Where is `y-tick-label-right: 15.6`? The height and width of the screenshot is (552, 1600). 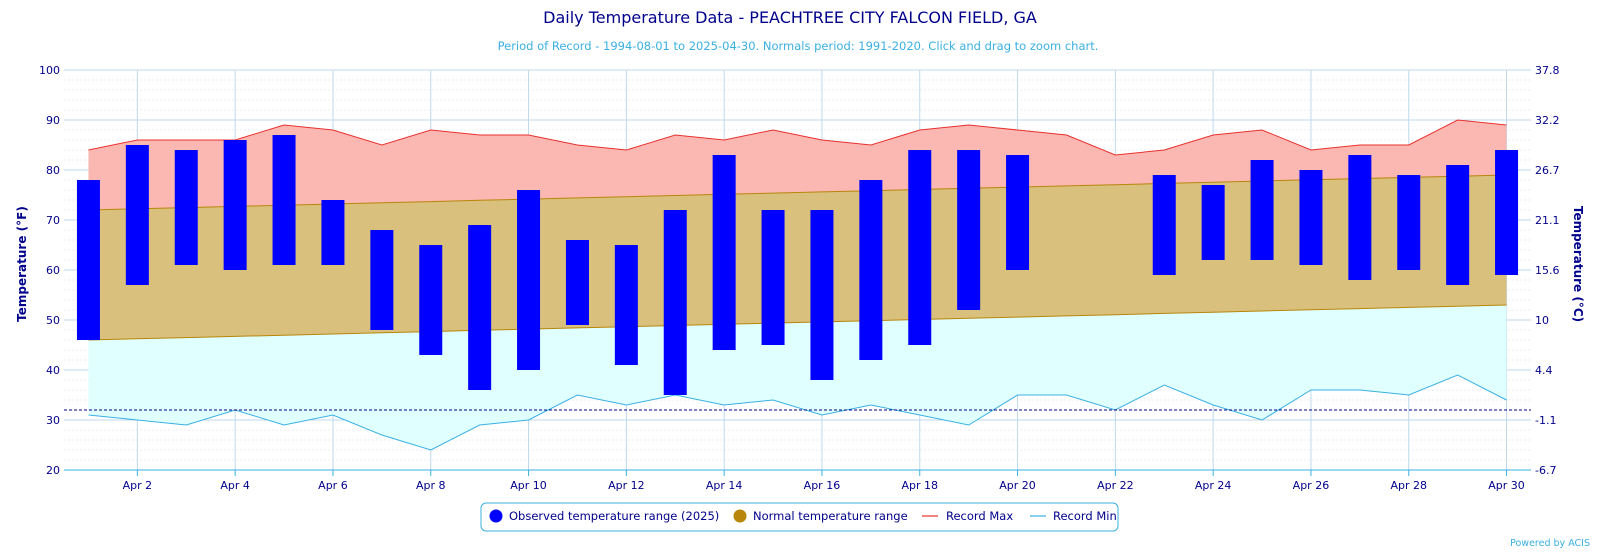 y-tick-label-right: 15.6 is located at coordinates (1547, 270).